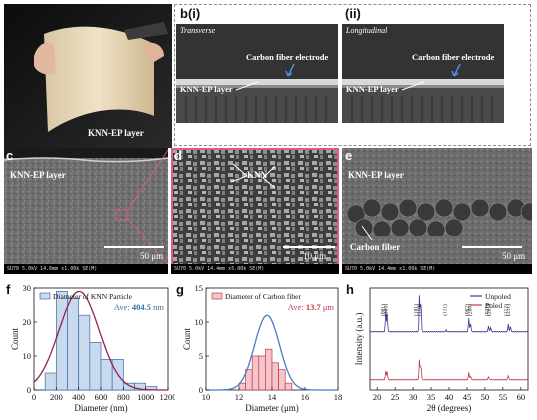 Image resolution: width=537 pixels, height=420 pixels. What do you see at coordinates (201, 356) in the screenshot?
I see `y-tick-label: 5` at bounding box center [201, 356].